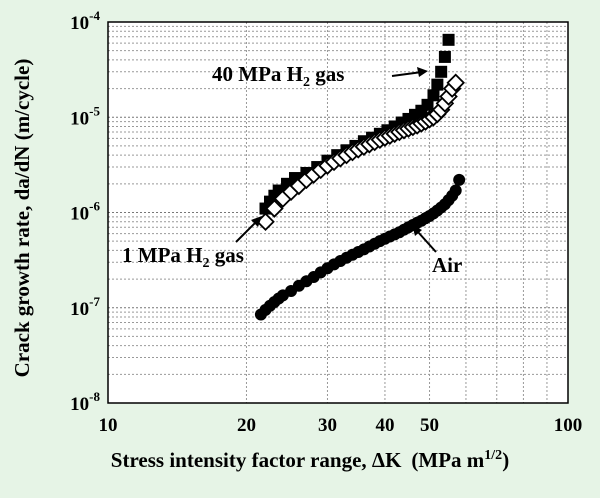 The height and width of the screenshot is (498, 600). Describe the element at coordinates (327, 425) in the screenshot. I see `x-tick-label: 30` at that location.